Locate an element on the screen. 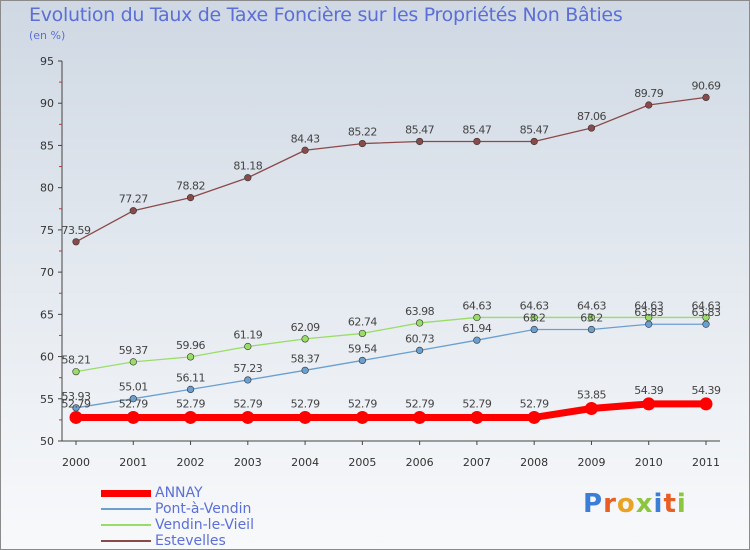  logo-letter: r is located at coordinates (610, 504).